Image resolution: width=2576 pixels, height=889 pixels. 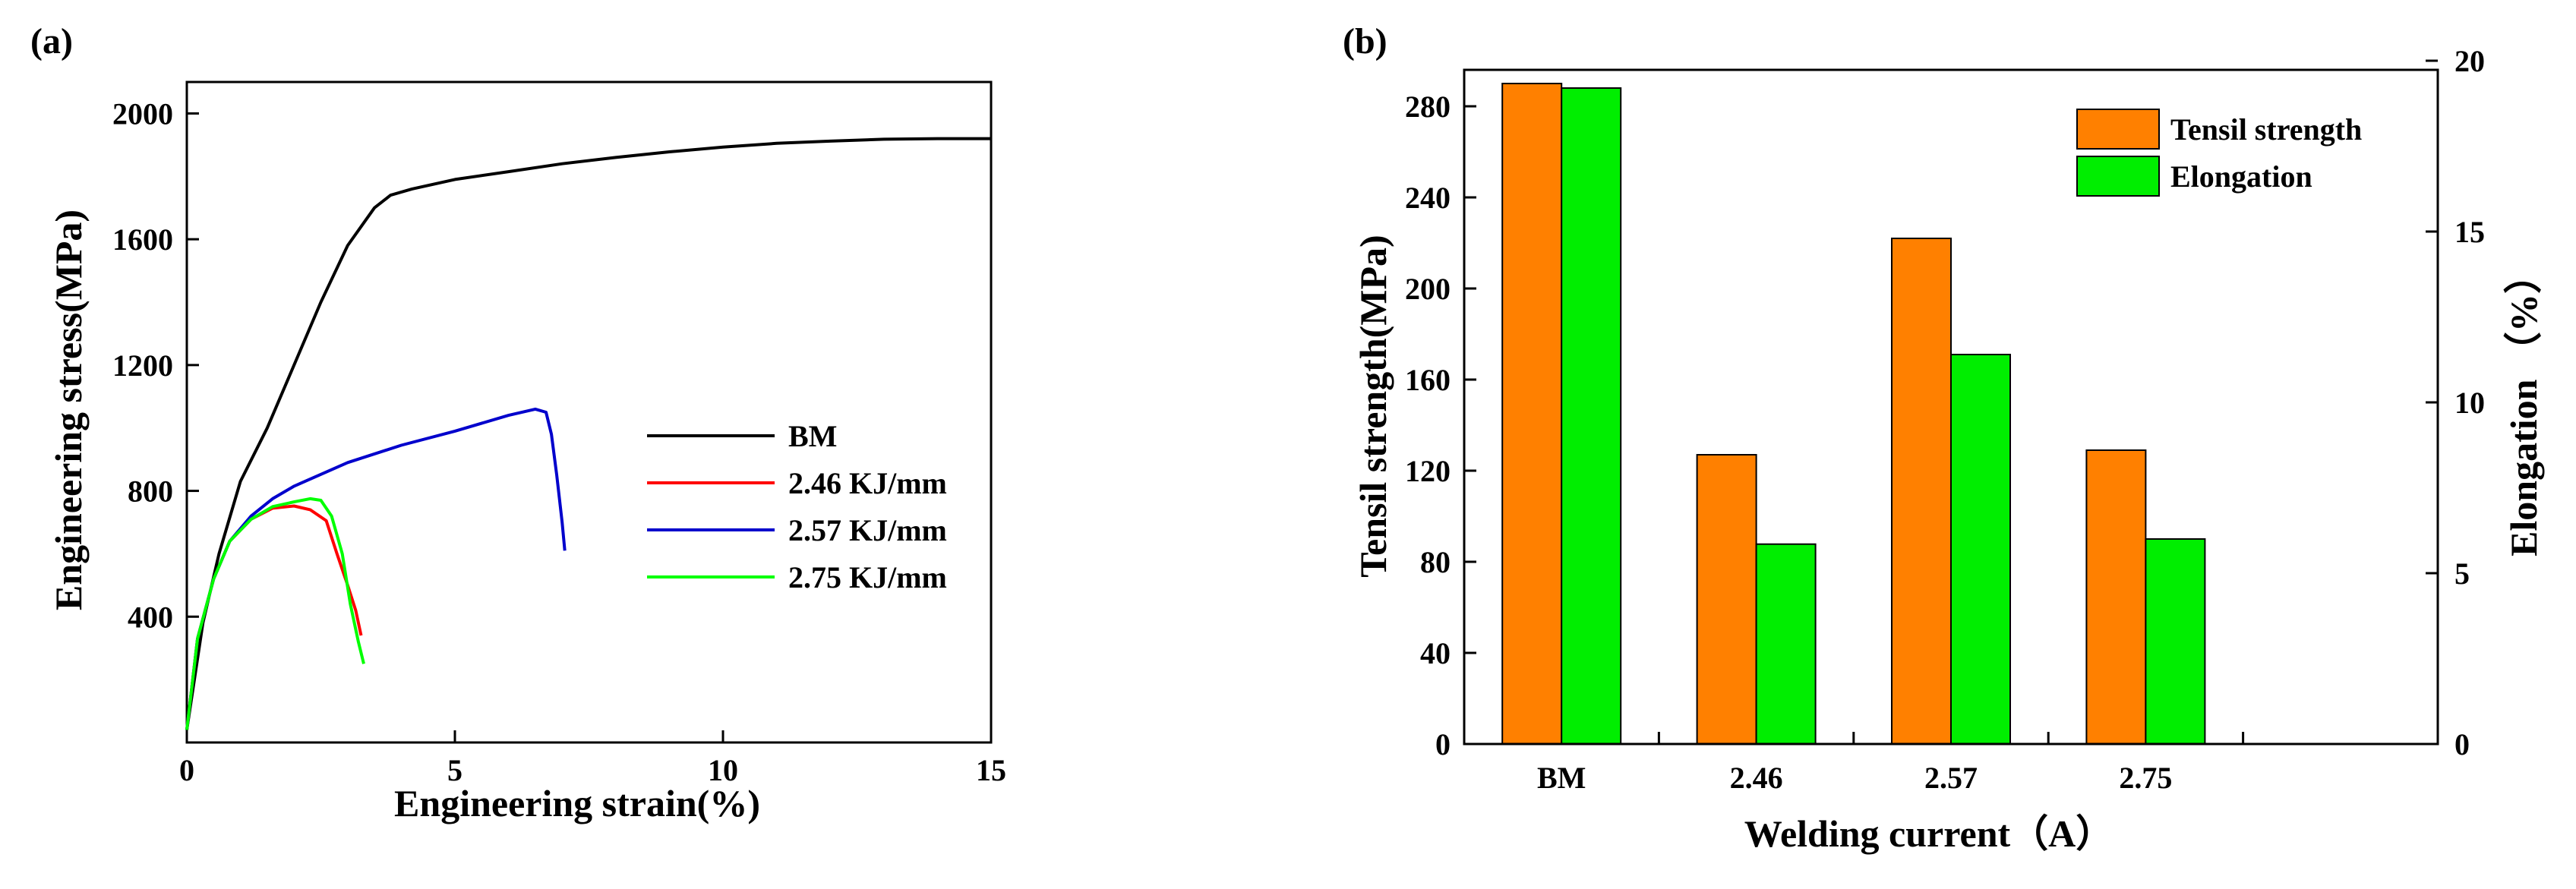 What do you see at coordinates (2266, 129) in the screenshot?
I see `legend-label-0: Tensil strength` at bounding box center [2266, 129].